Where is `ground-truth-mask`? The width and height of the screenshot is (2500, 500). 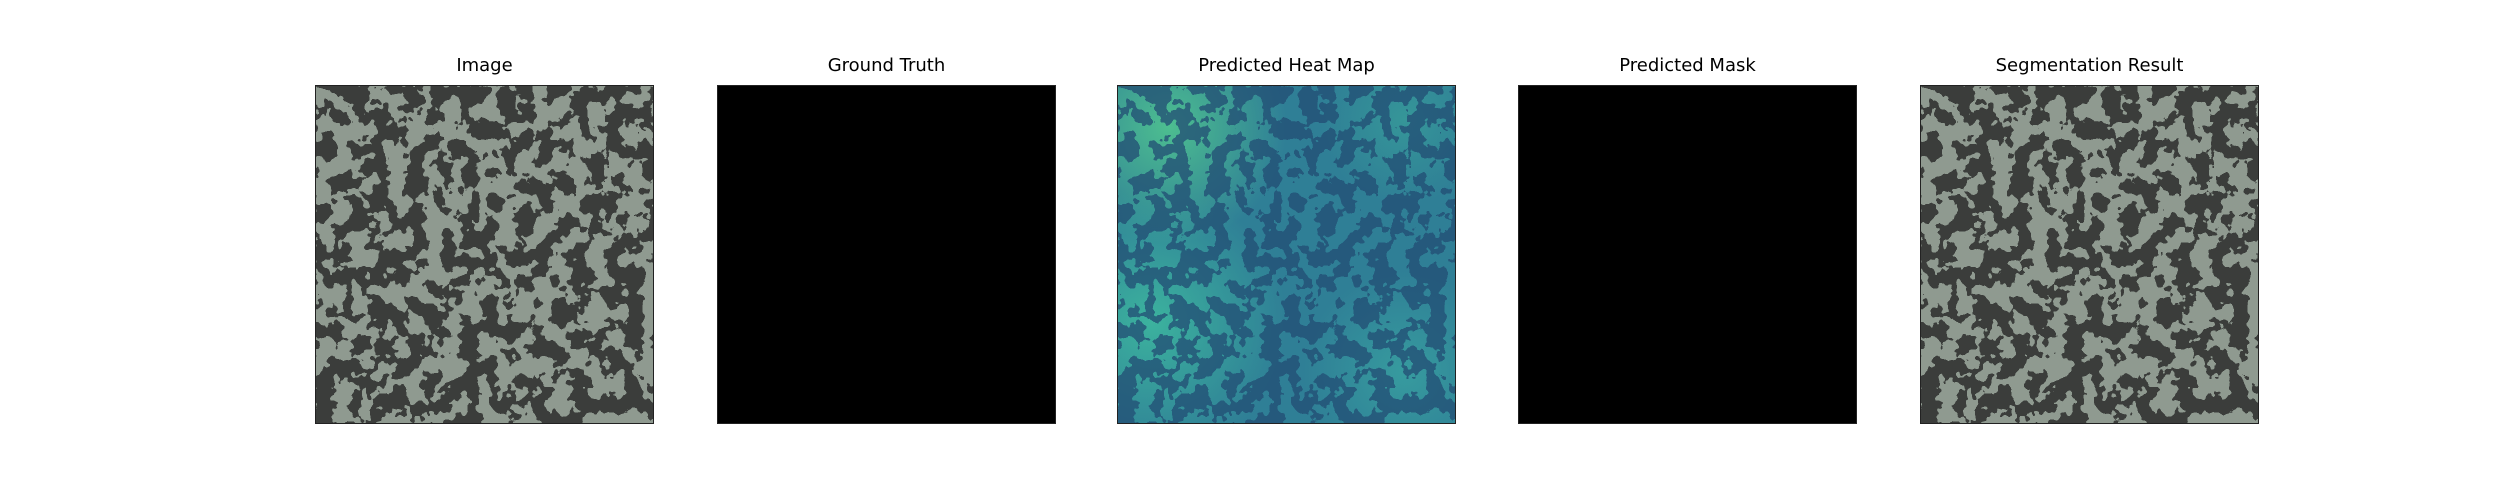 ground-truth-mask is located at coordinates (886, 254).